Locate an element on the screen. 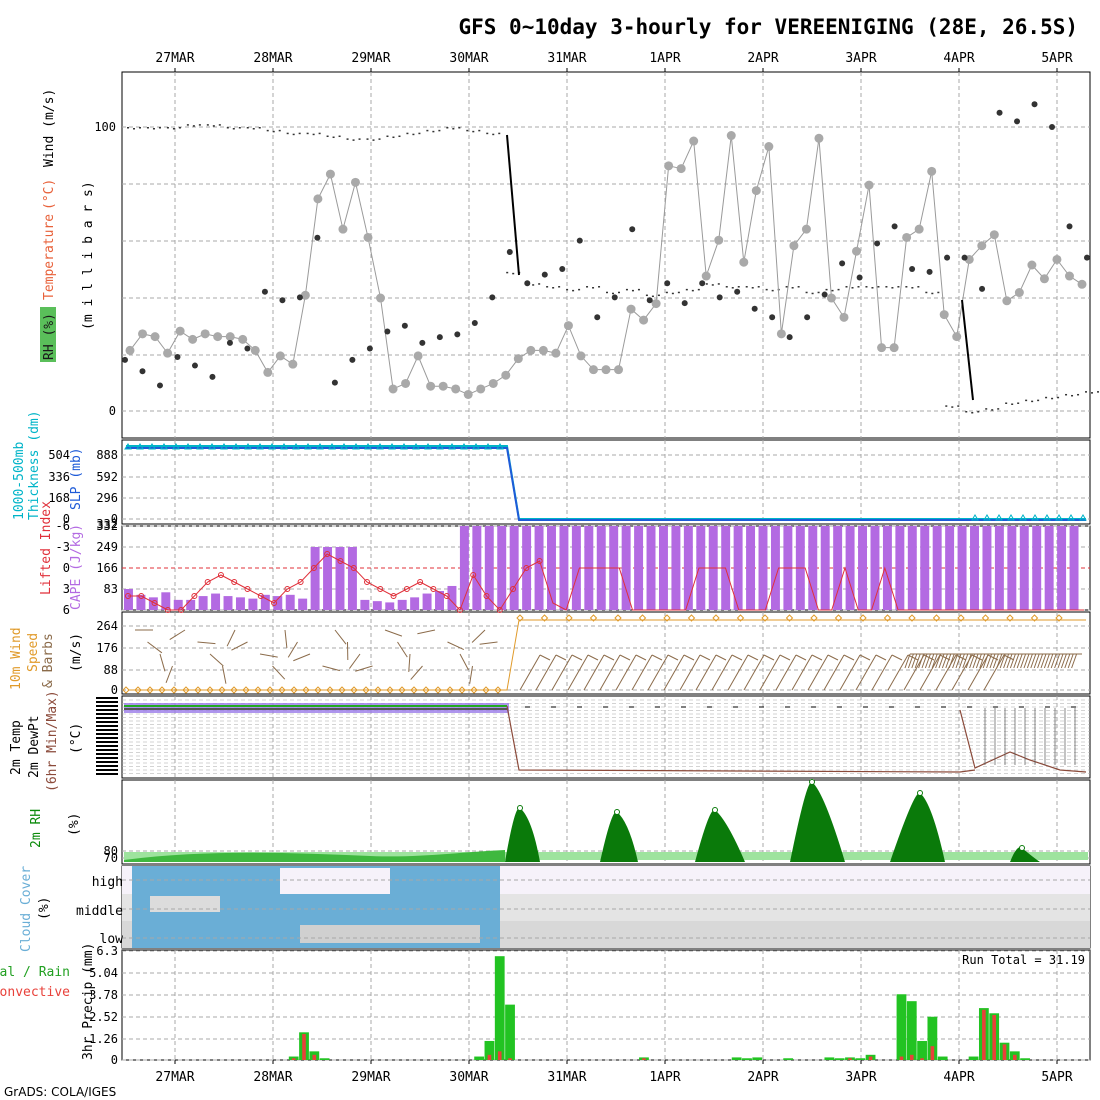  wind-barb-flag is located at coordinates (1009, 657).